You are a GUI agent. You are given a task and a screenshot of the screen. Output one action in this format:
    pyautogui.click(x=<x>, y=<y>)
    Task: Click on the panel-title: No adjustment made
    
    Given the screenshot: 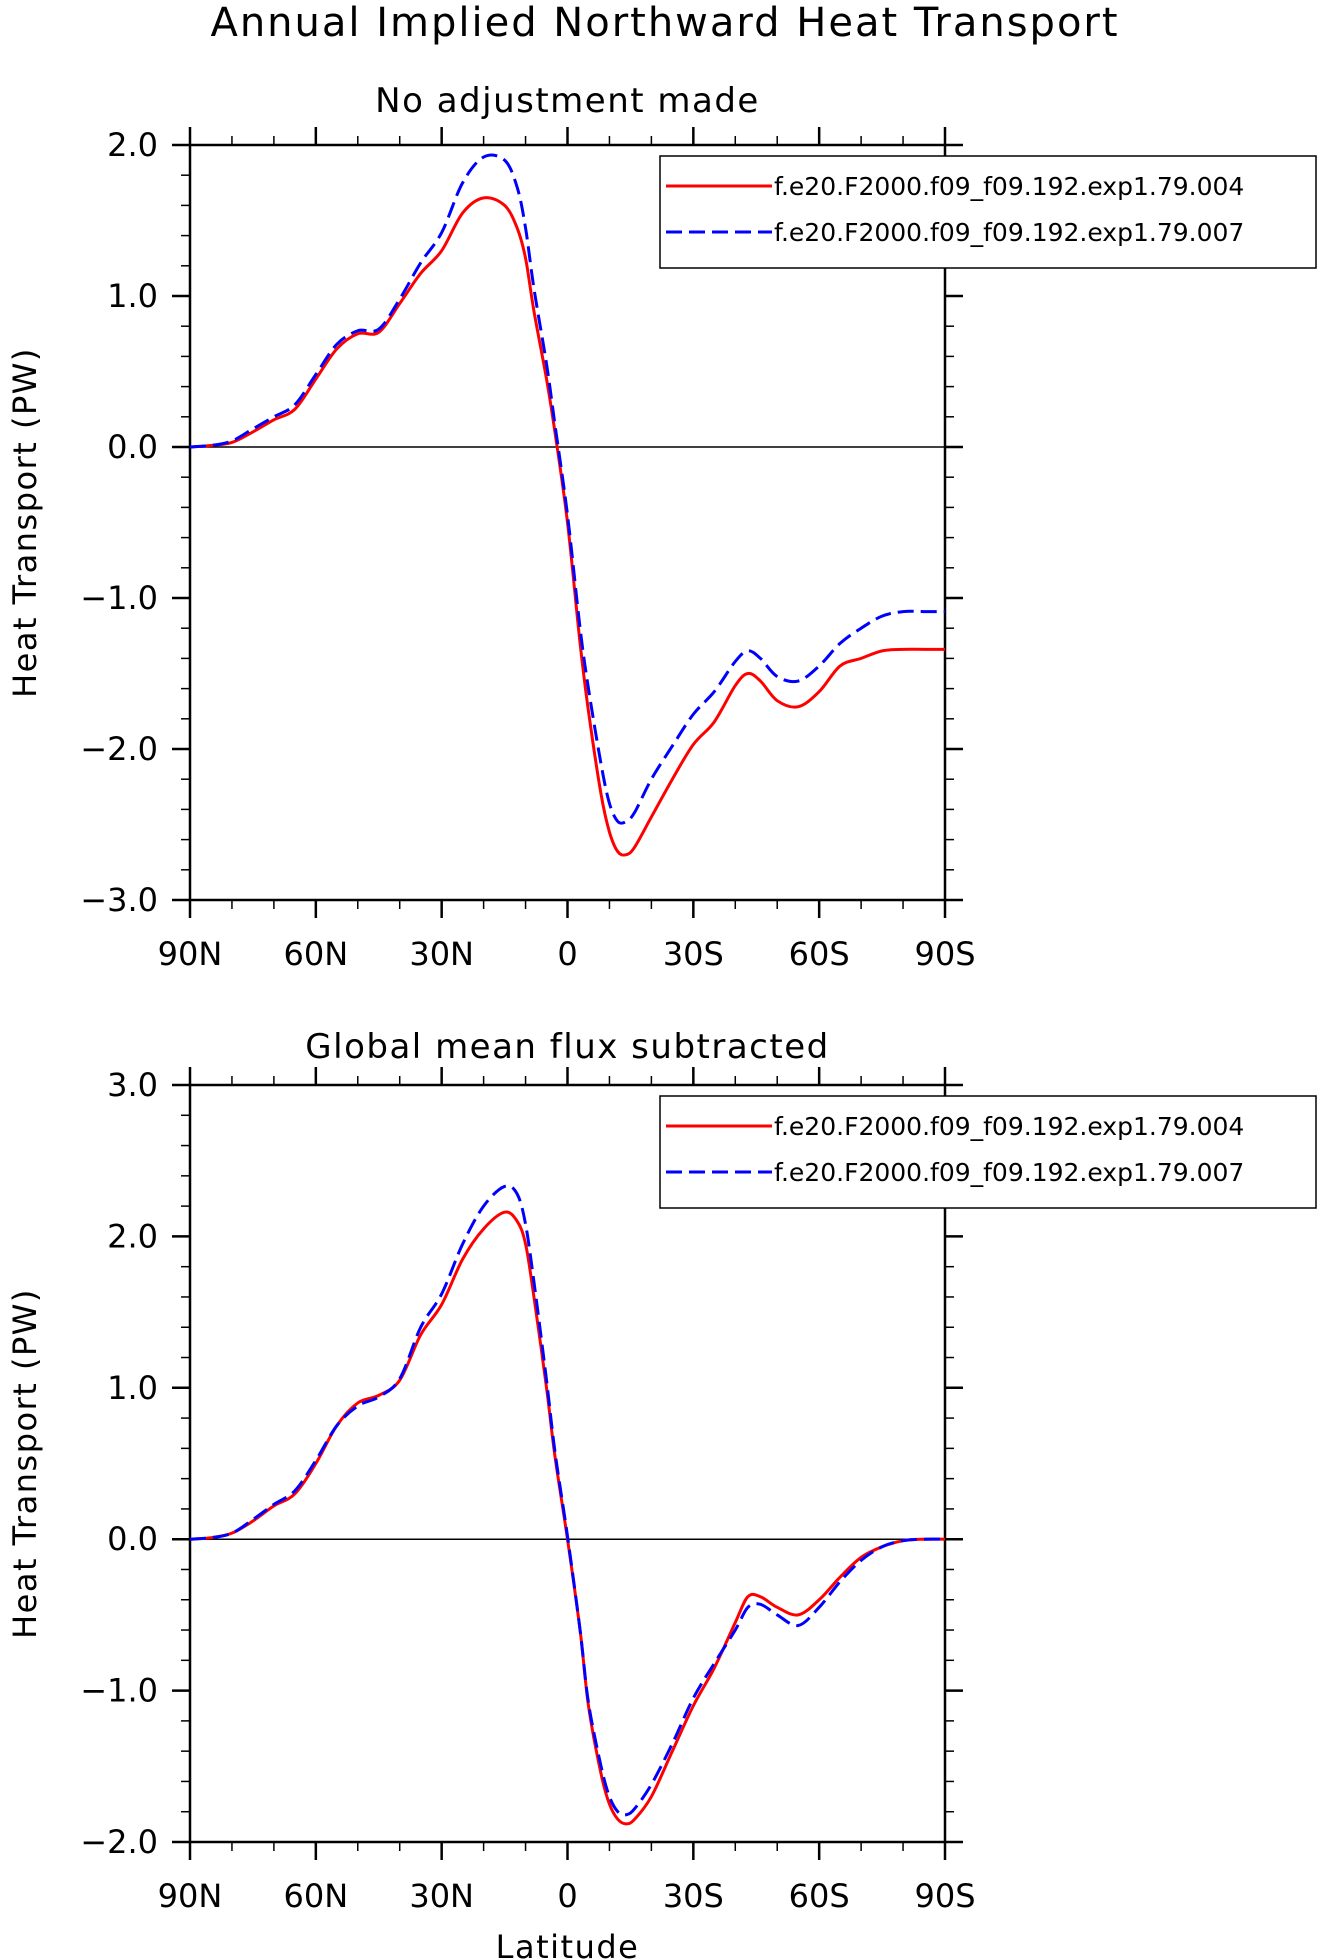 What is the action you would take?
    pyautogui.click(x=567, y=101)
    